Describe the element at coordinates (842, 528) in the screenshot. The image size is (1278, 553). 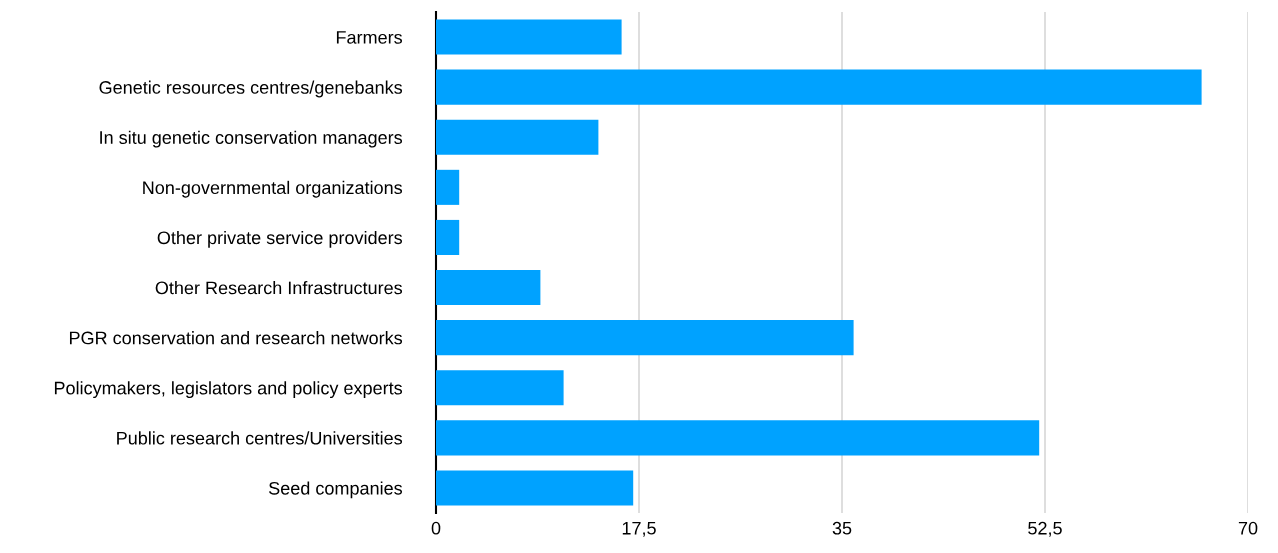
I see `x-tick-label: 35` at that location.